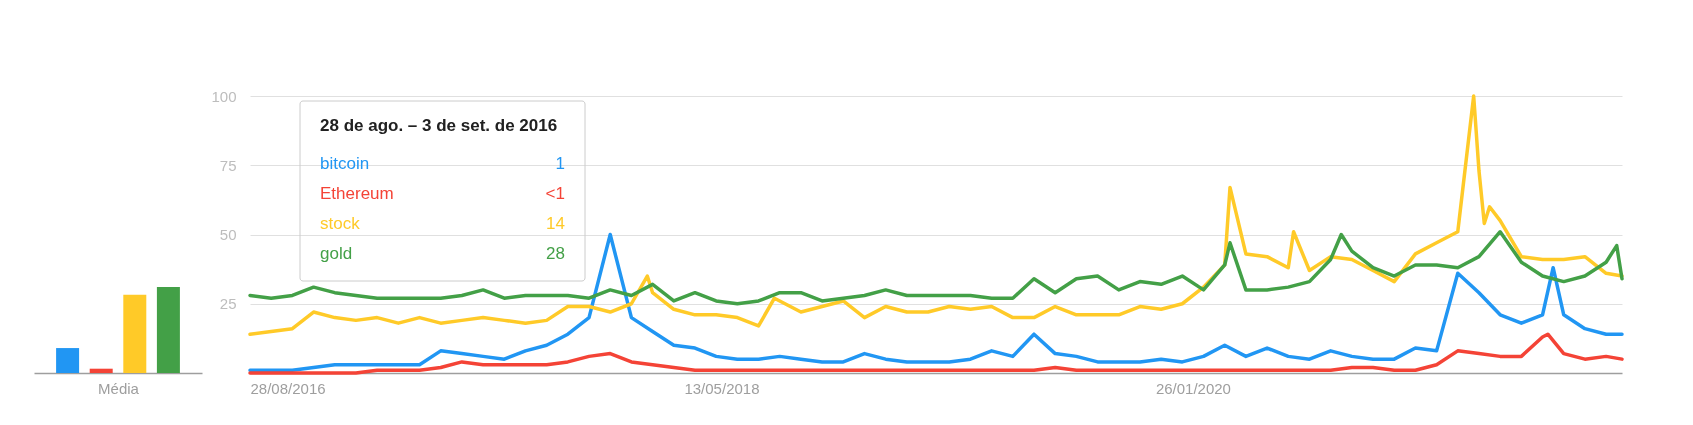 The image size is (1693, 425). Describe the element at coordinates (439, 125) in the screenshot. I see `annotation: 28 de ago. – 3 de set. de 2016` at that location.